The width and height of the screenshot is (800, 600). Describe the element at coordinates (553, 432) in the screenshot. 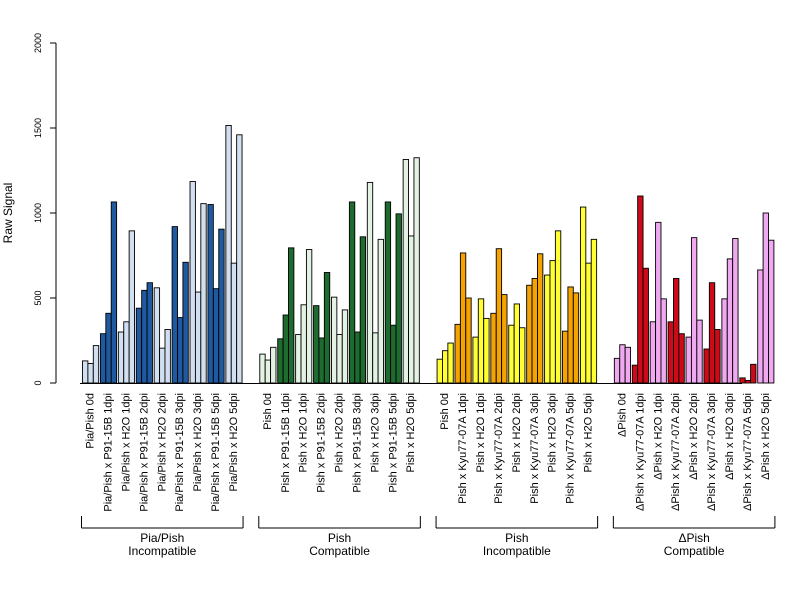

I see `x-tick-label: Pish x H2O 3dpi` at that location.